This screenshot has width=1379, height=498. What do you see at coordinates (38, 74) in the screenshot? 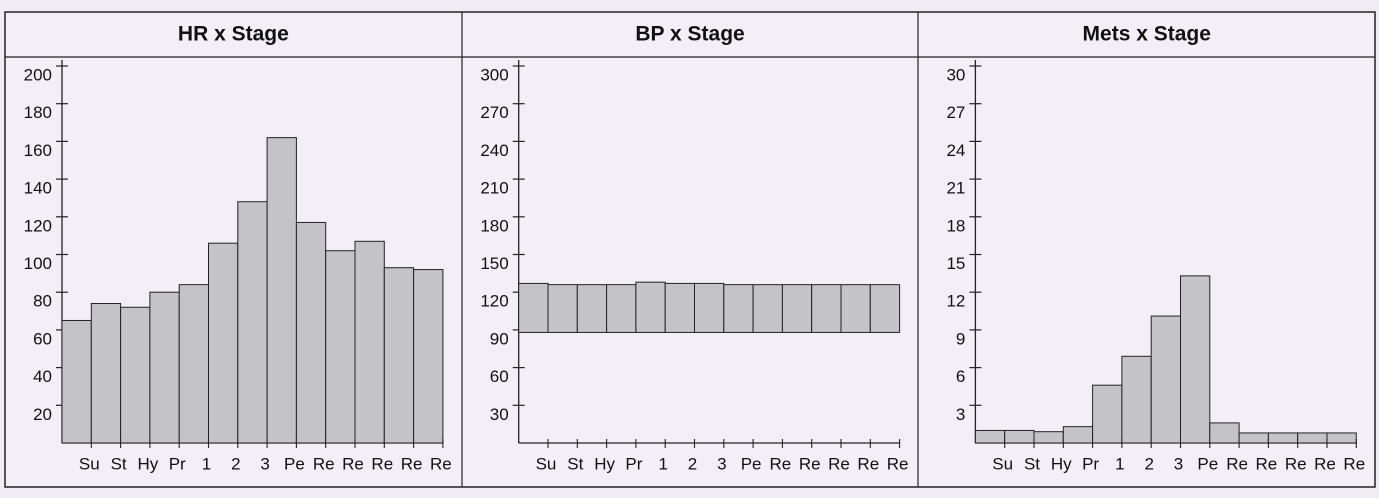
I see `y-tick-label: 200` at bounding box center [38, 74].